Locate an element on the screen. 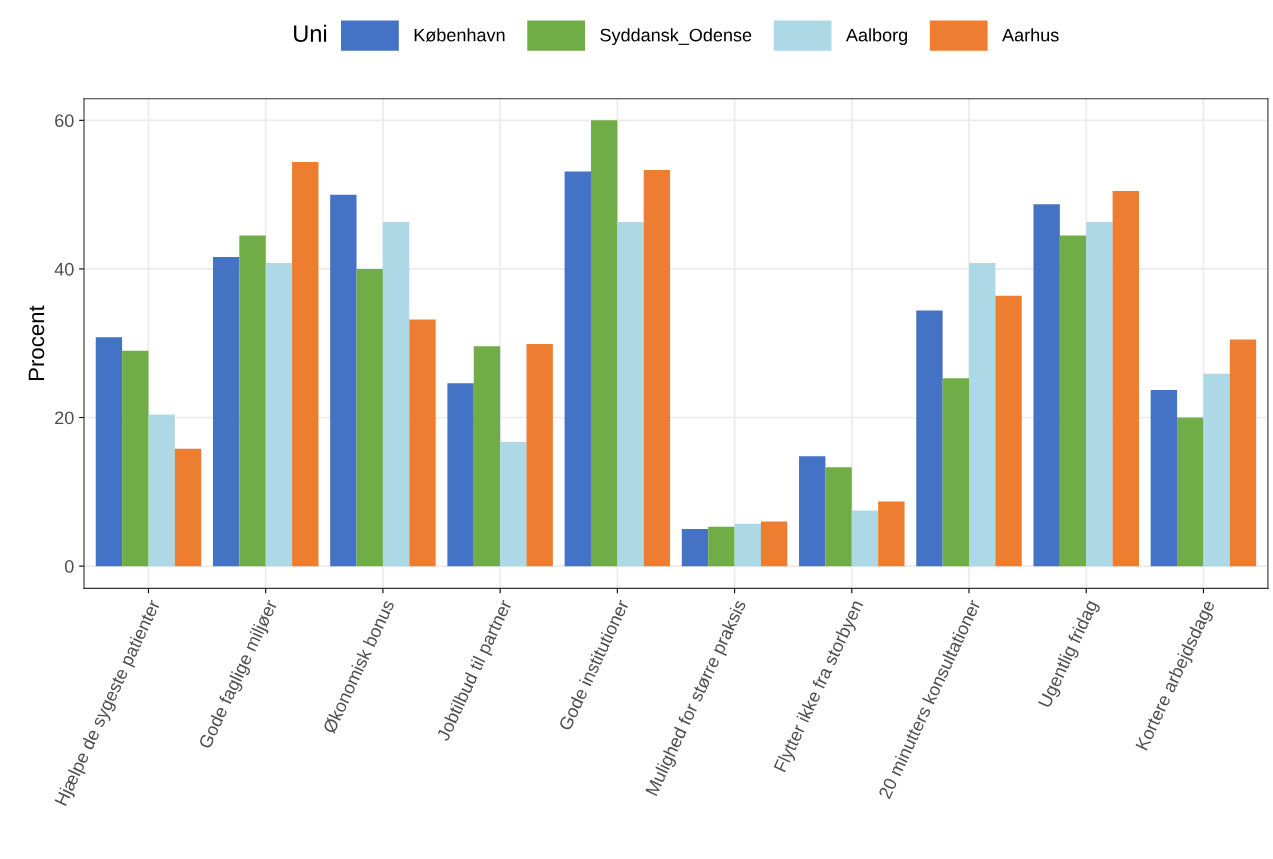 The image size is (1273, 859). legend-label: Aarhus is located at coordinates (1030, 35).